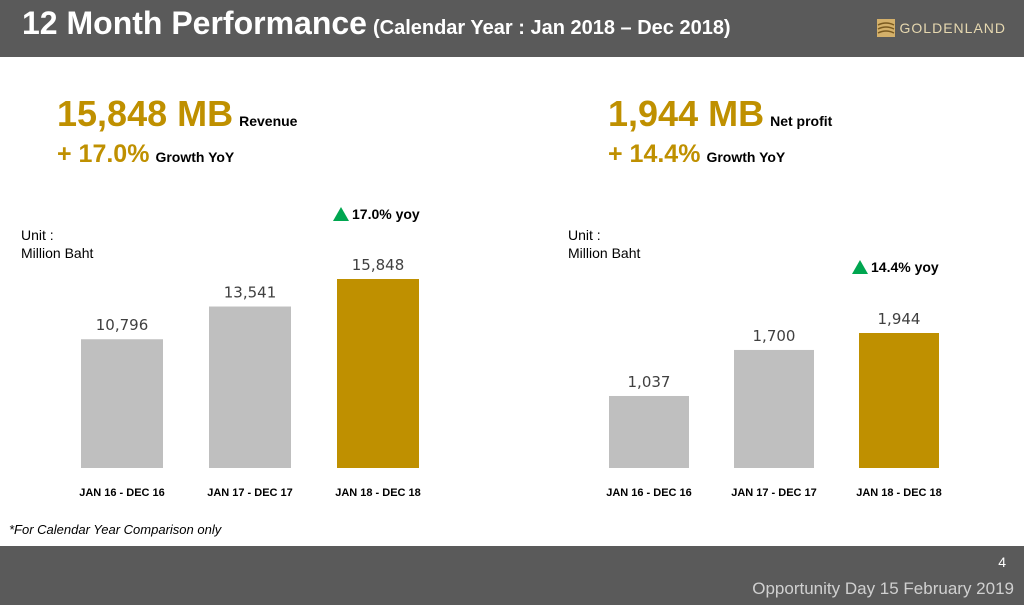 The image size is (1024, 605). I want to click on logo-text: GOLDENLAND, so click(952, 28).